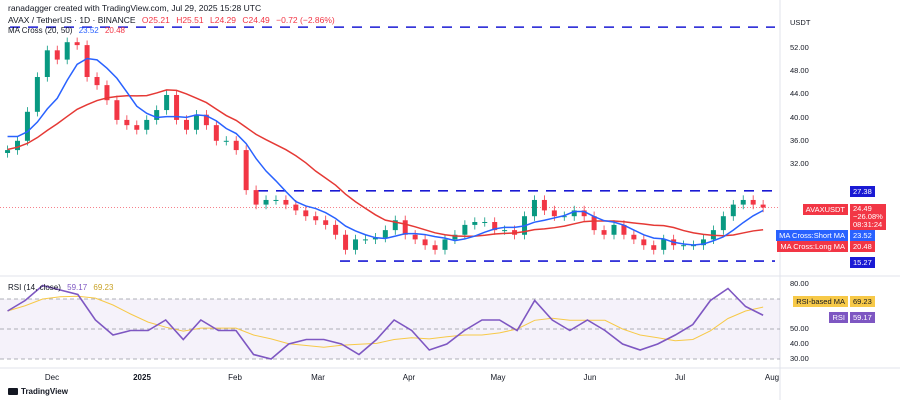 This screenshot has height=400, width=900. I want to click on rsi-ma-value: 69.23, so click(103, 287).